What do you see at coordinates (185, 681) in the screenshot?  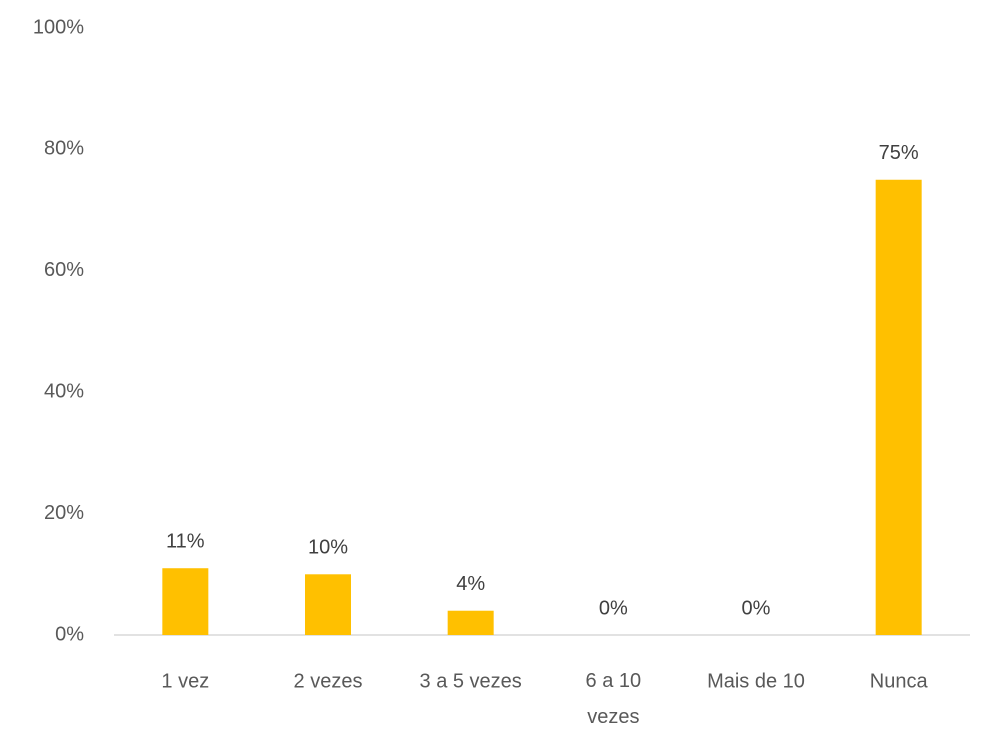 I see `x-tick-label: 1 vez` at bounding box center [185, 681].